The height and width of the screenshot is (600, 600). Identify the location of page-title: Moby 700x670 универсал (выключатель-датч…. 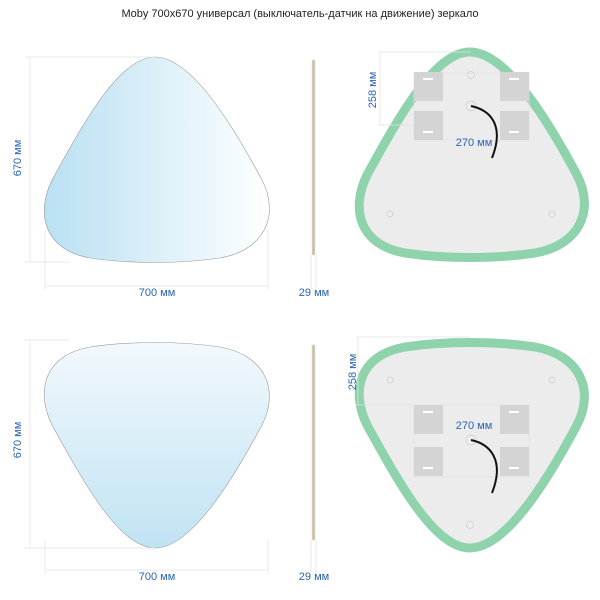
(299, 14).